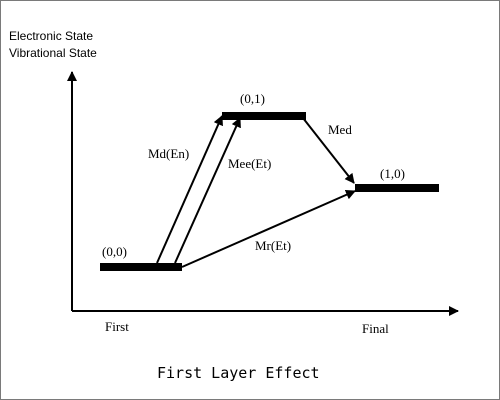  What do you see at coordinates (168, 153) in the screenshot?
I see `transition-label-md: Md(En)` at bounding box center [168, 153].